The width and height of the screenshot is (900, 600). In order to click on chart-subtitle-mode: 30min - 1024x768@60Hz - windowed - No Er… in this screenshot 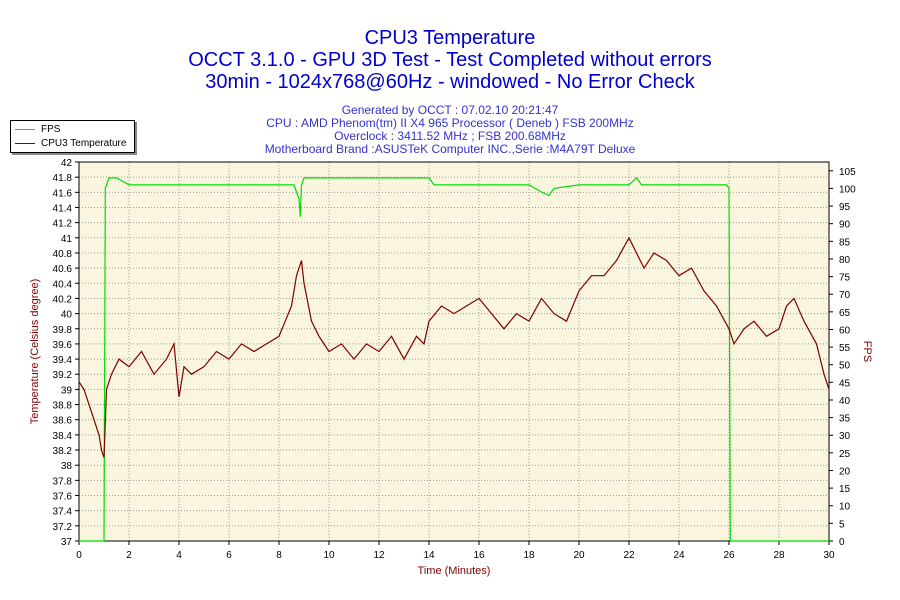, I will do `click(450, 82)`.